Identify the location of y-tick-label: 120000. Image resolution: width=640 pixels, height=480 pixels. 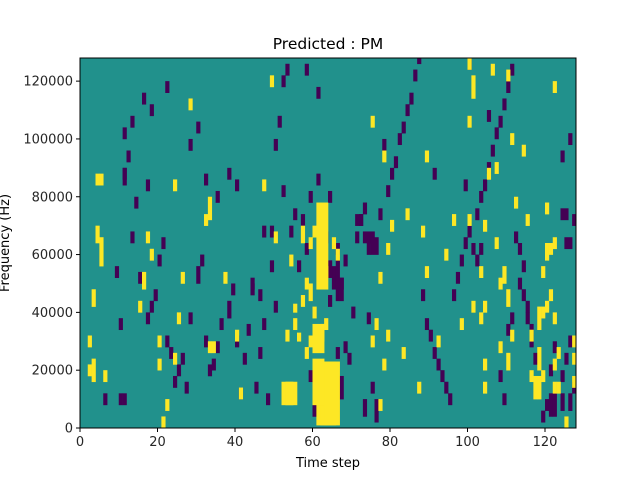
(48, 82).